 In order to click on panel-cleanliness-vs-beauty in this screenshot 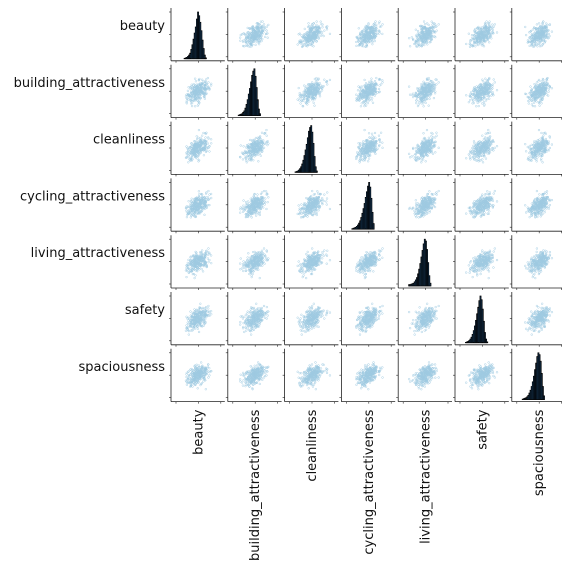, I will do `click(197, 149)`.